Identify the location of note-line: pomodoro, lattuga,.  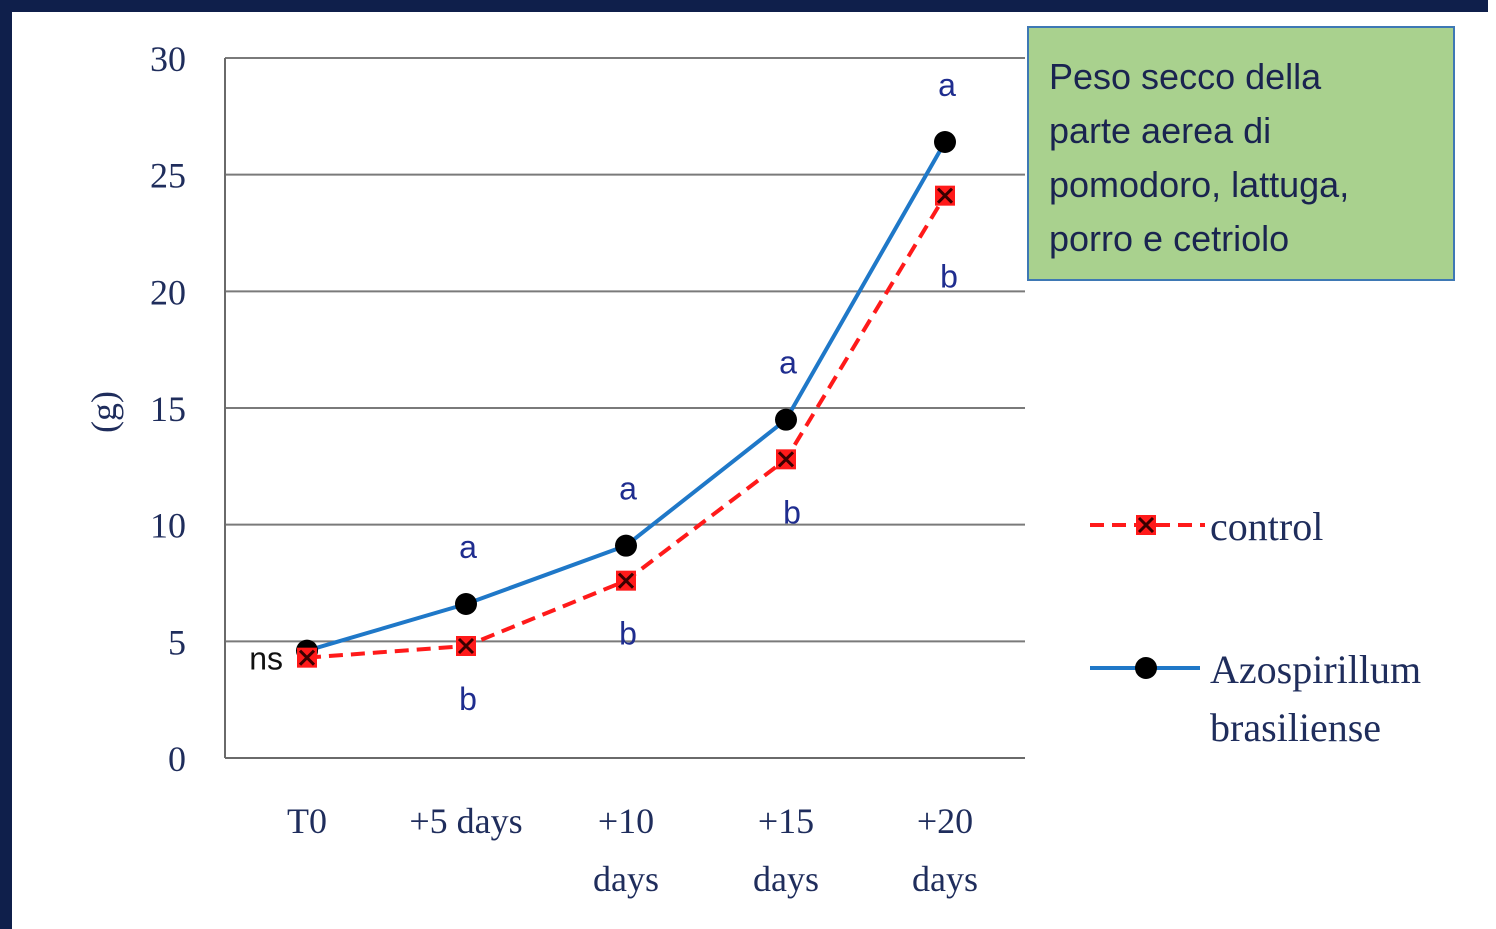
(1199, 184).